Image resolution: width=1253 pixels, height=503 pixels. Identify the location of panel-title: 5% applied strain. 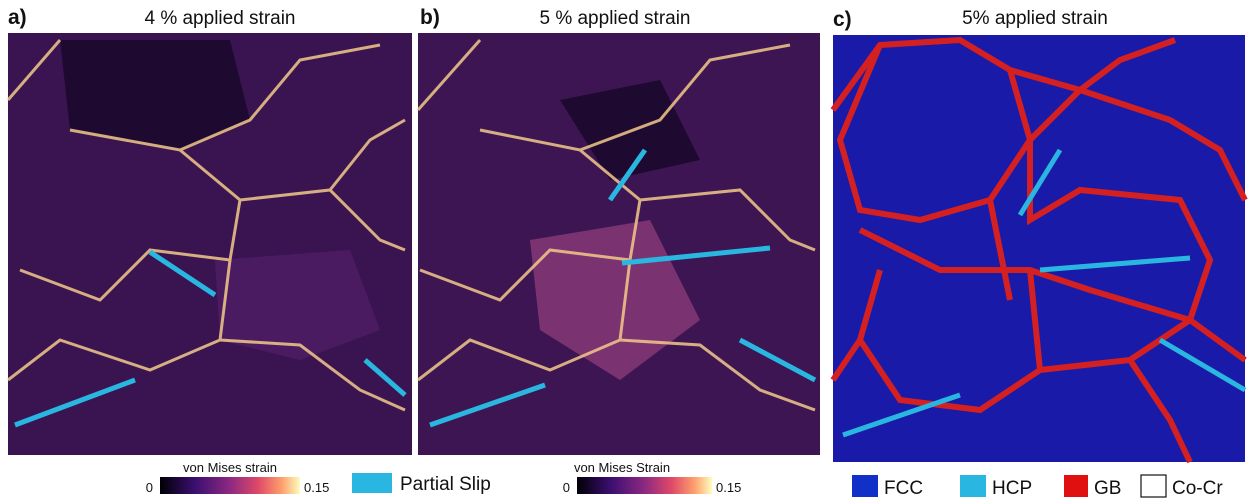
(1035, 18).